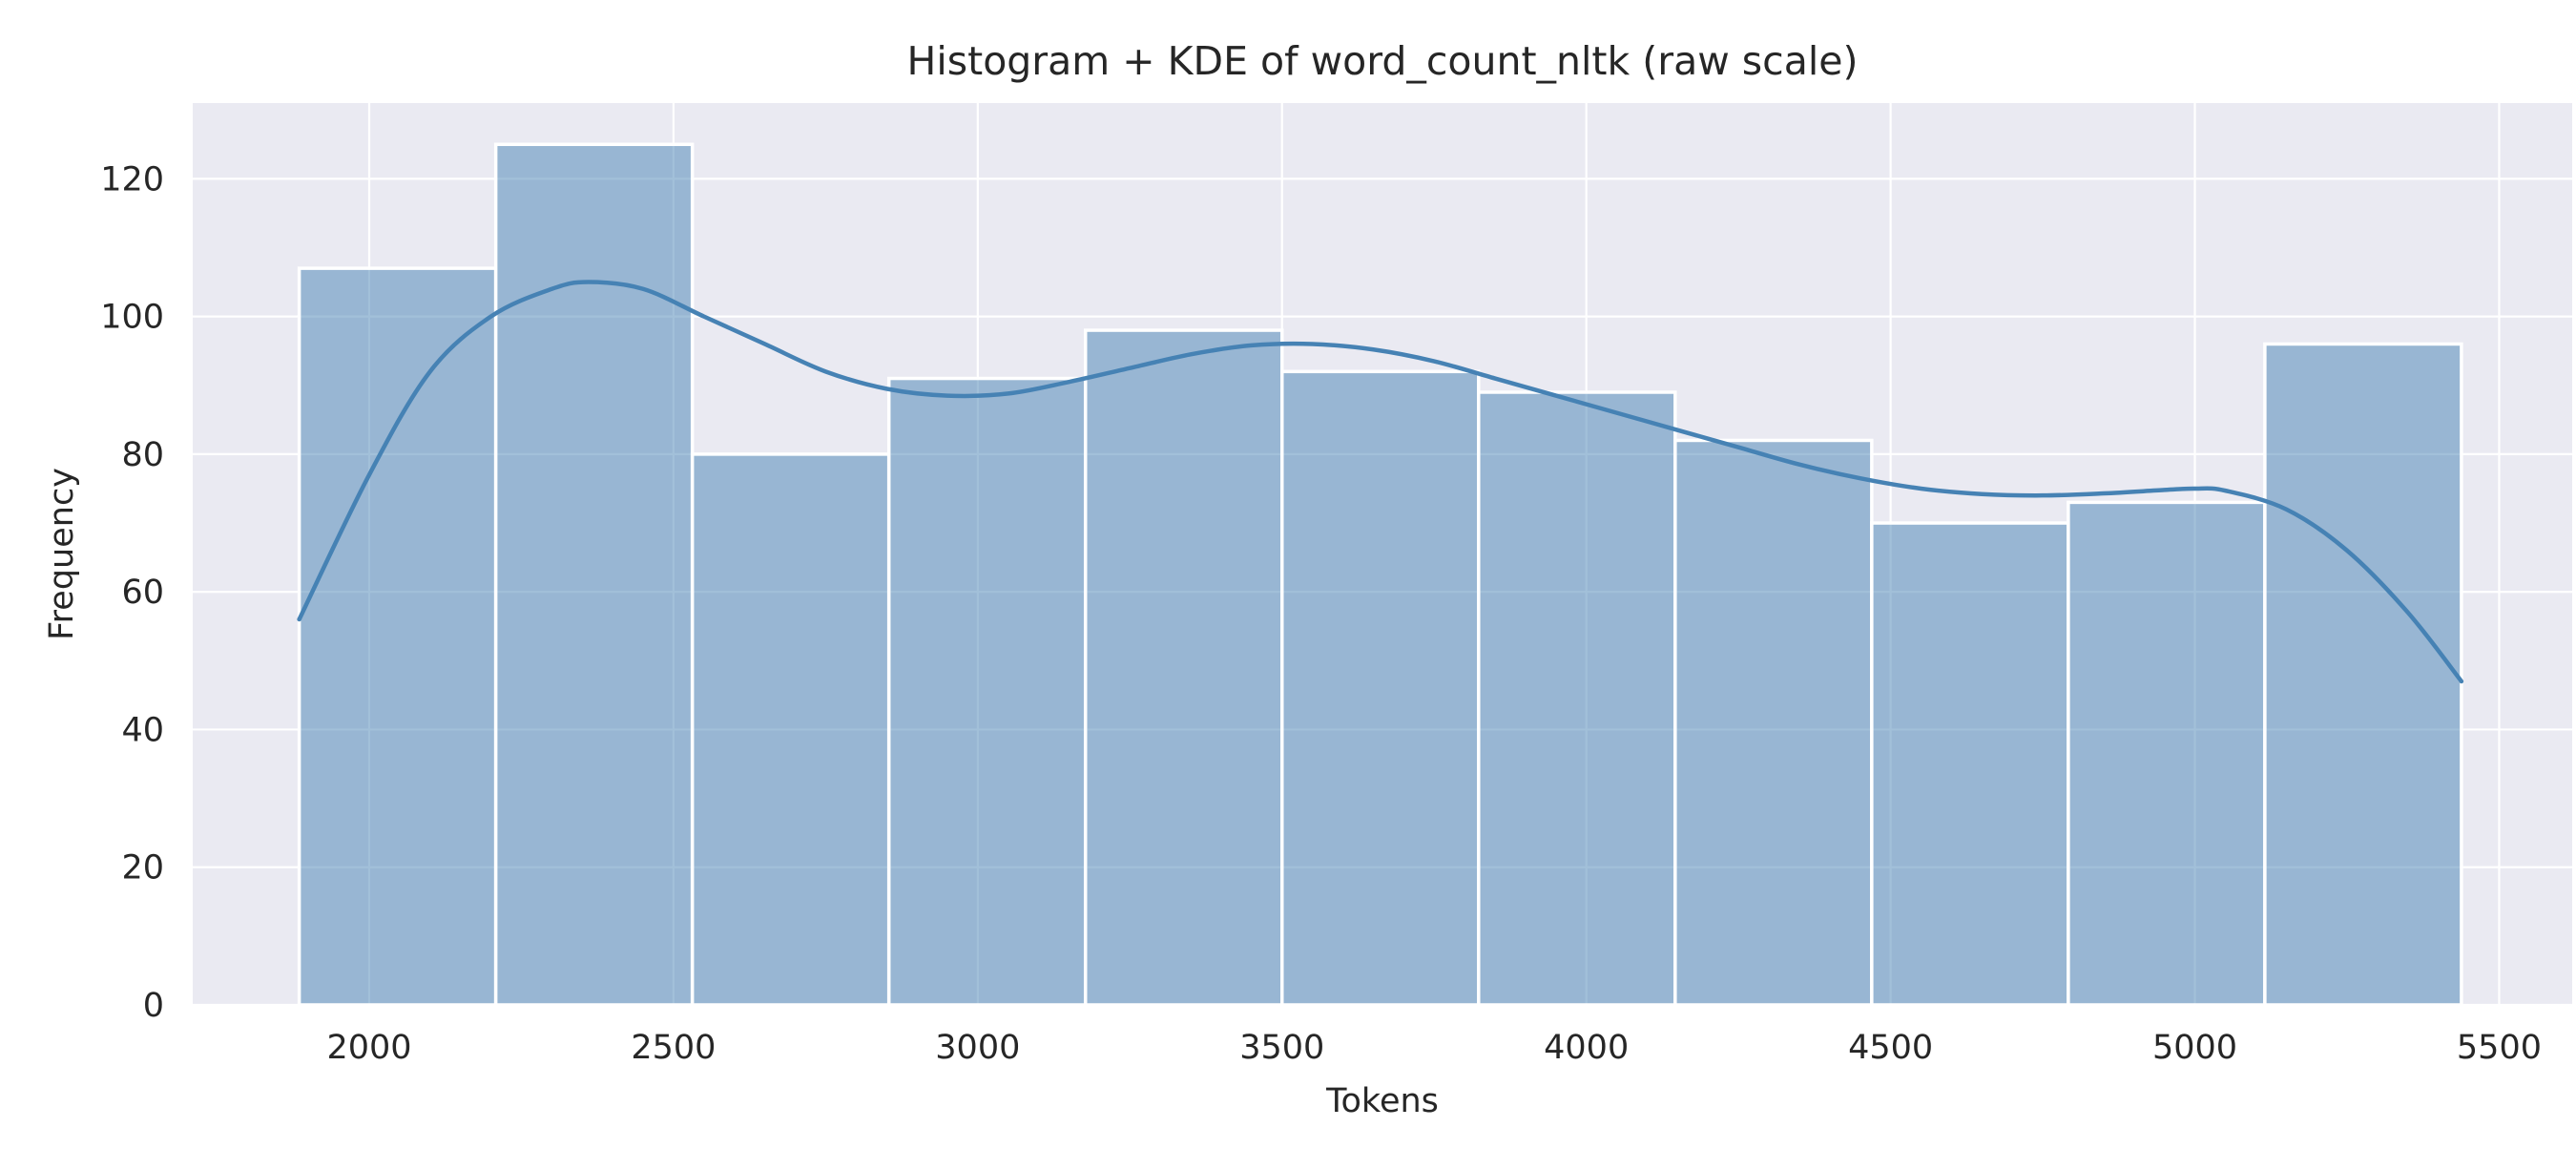 The width and height of the screenshot is (2576, 1149). I want to click on y-tick-label: 40, so click(142, 730).